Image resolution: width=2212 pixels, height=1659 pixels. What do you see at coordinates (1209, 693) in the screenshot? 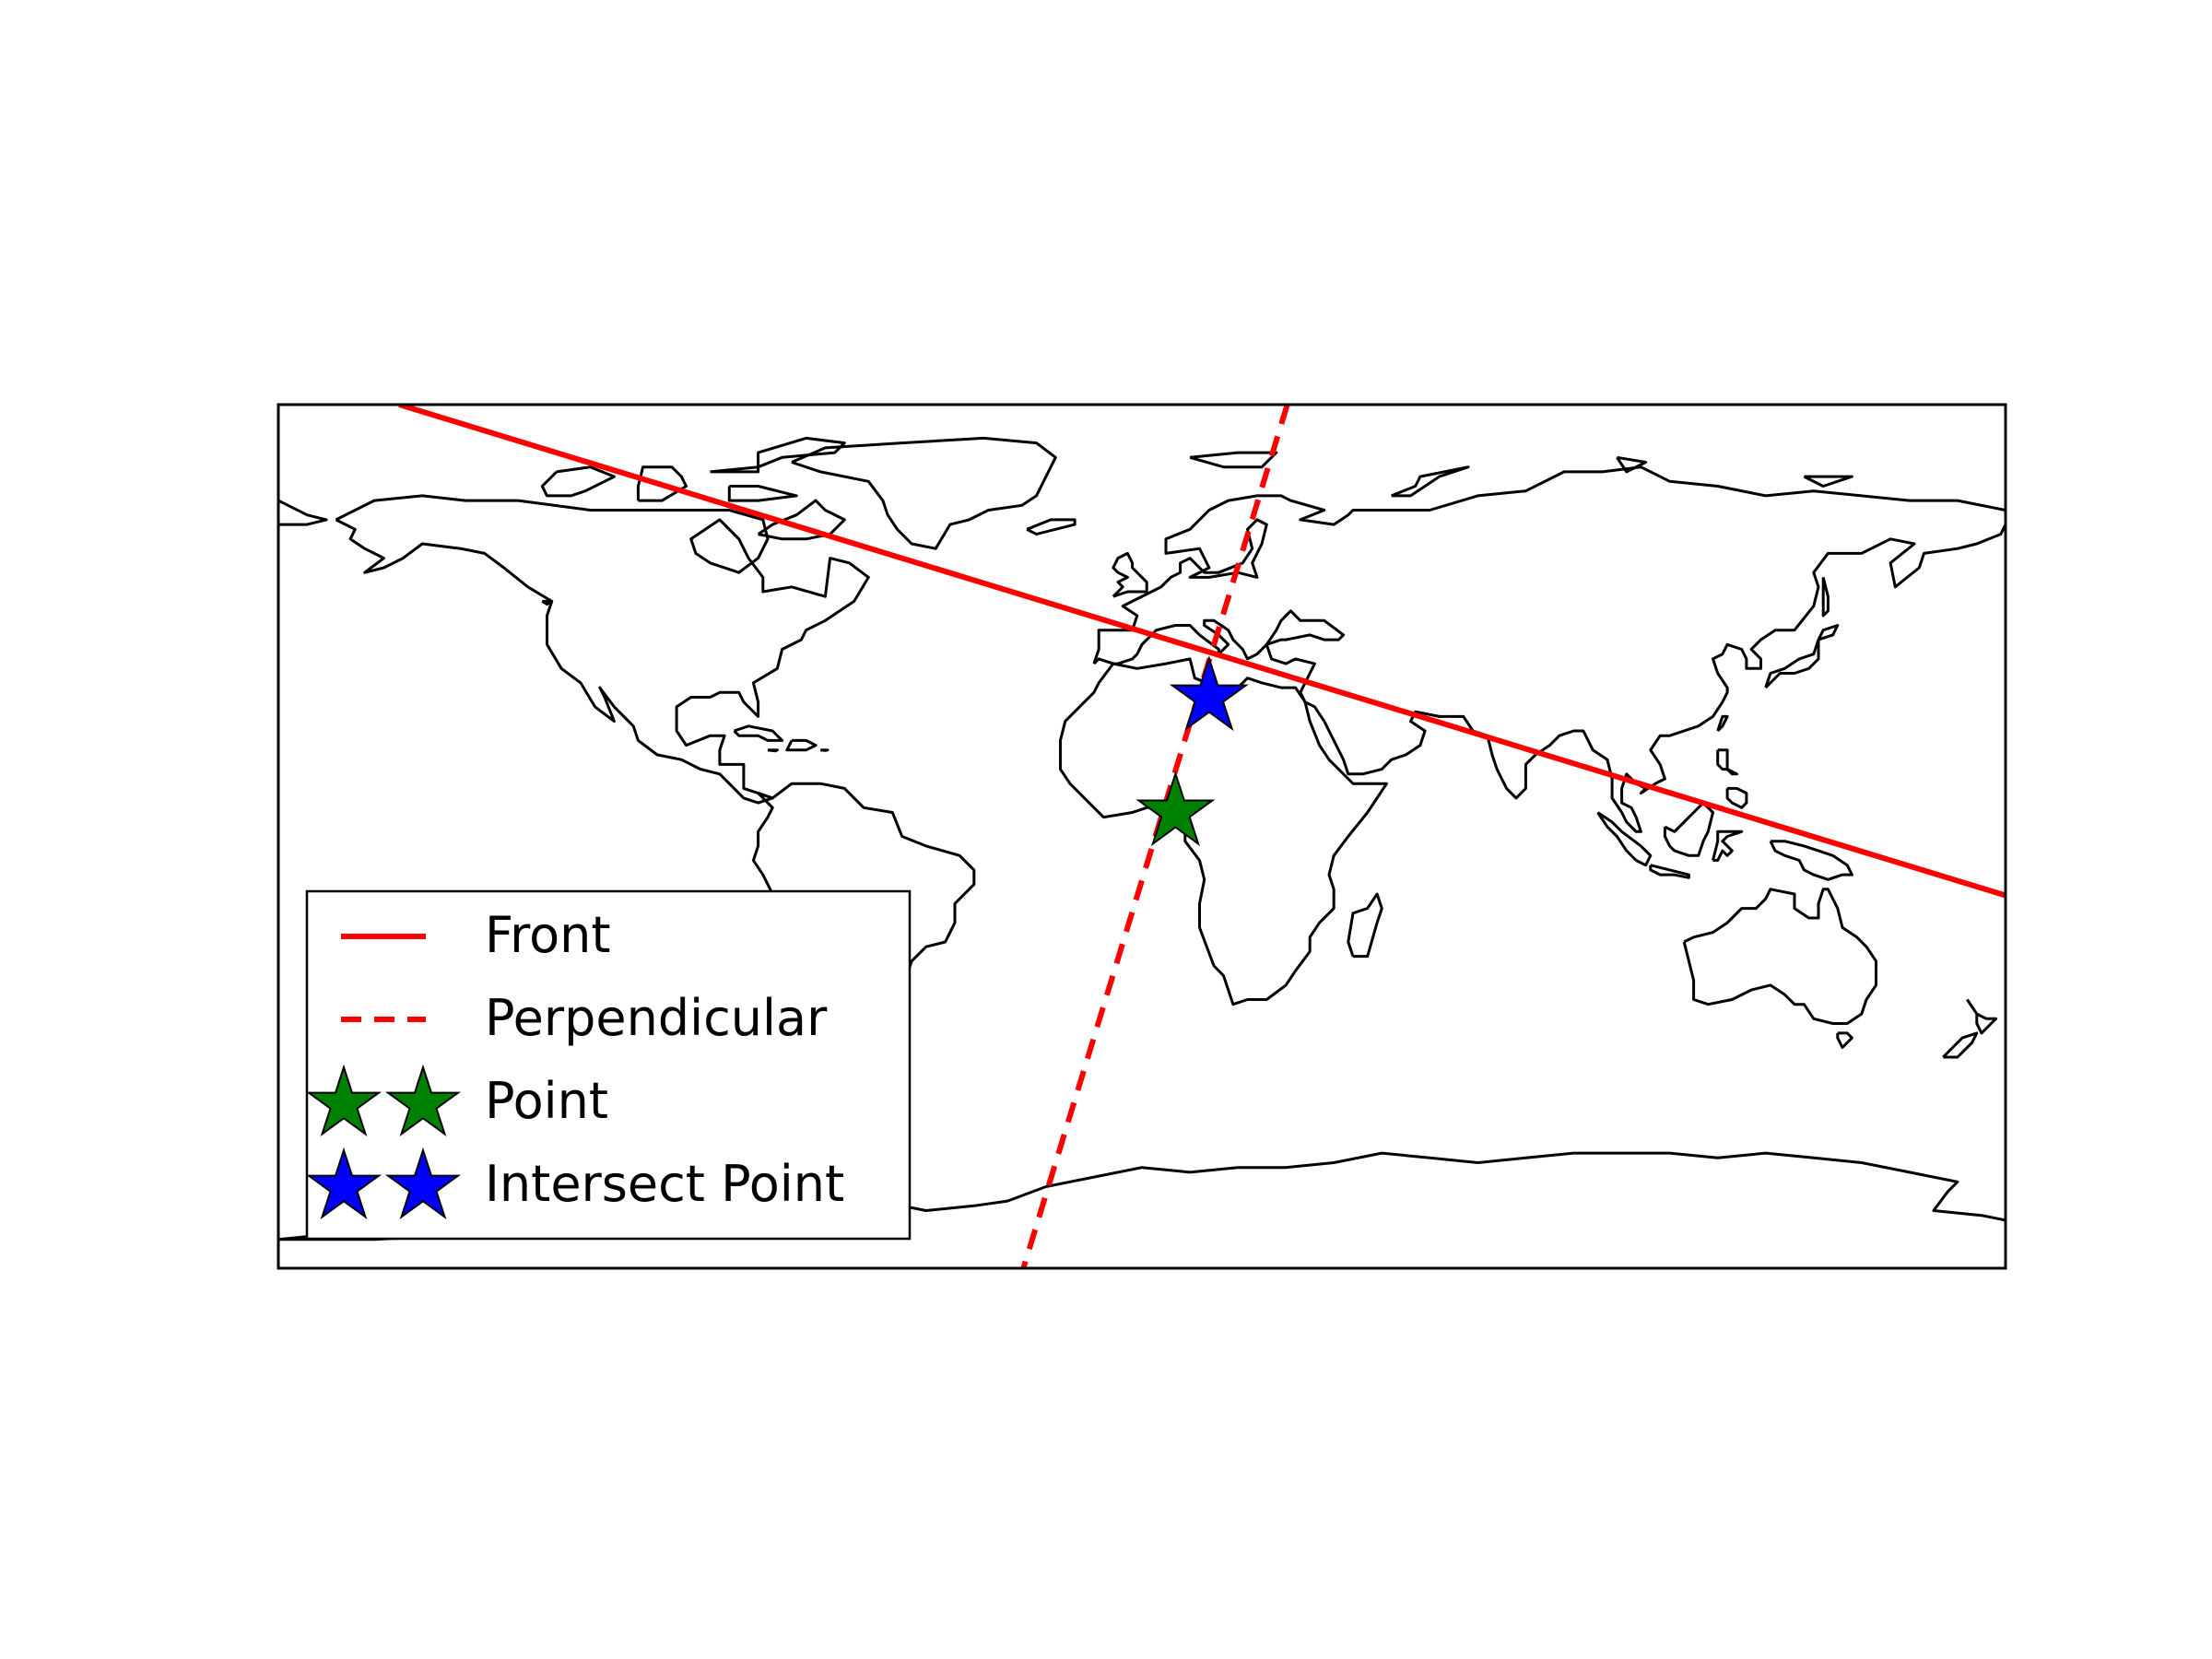
I see `intersect-point-marker` at bounding box center [1209, 693].